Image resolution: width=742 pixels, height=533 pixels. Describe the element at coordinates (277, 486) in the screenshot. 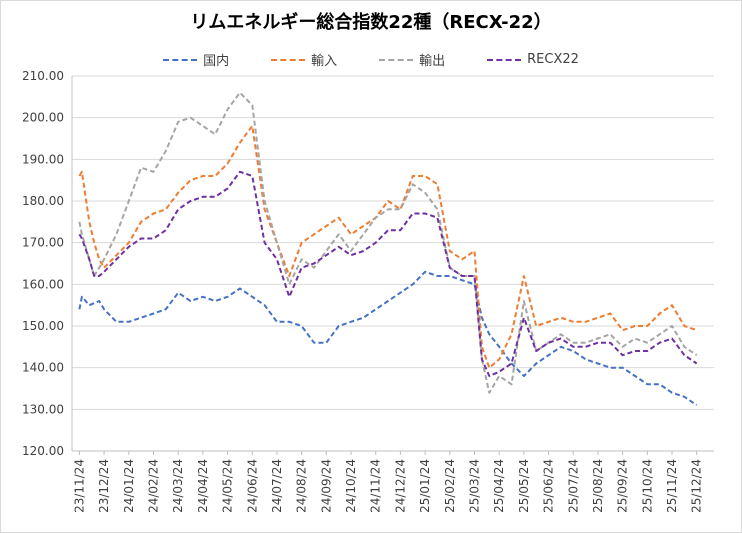

I see `x-tick-label: 24/07/24` at that location.